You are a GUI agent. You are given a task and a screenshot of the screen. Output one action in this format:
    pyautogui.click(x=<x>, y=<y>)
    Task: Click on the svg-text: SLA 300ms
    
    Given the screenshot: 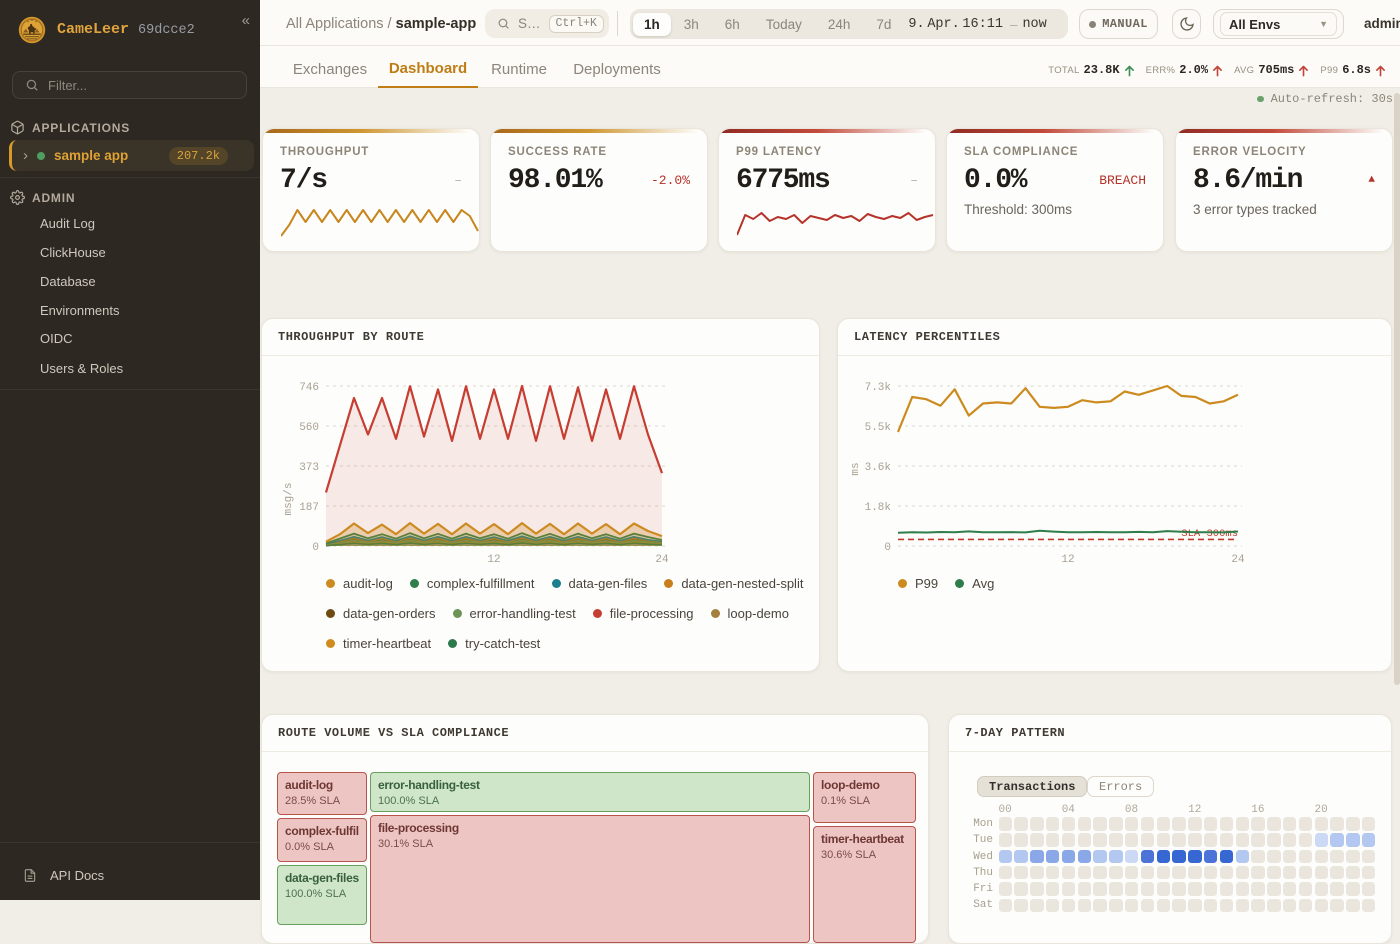 What is the action you would take?
    pyautogui.click(x=1209, y=534)
    